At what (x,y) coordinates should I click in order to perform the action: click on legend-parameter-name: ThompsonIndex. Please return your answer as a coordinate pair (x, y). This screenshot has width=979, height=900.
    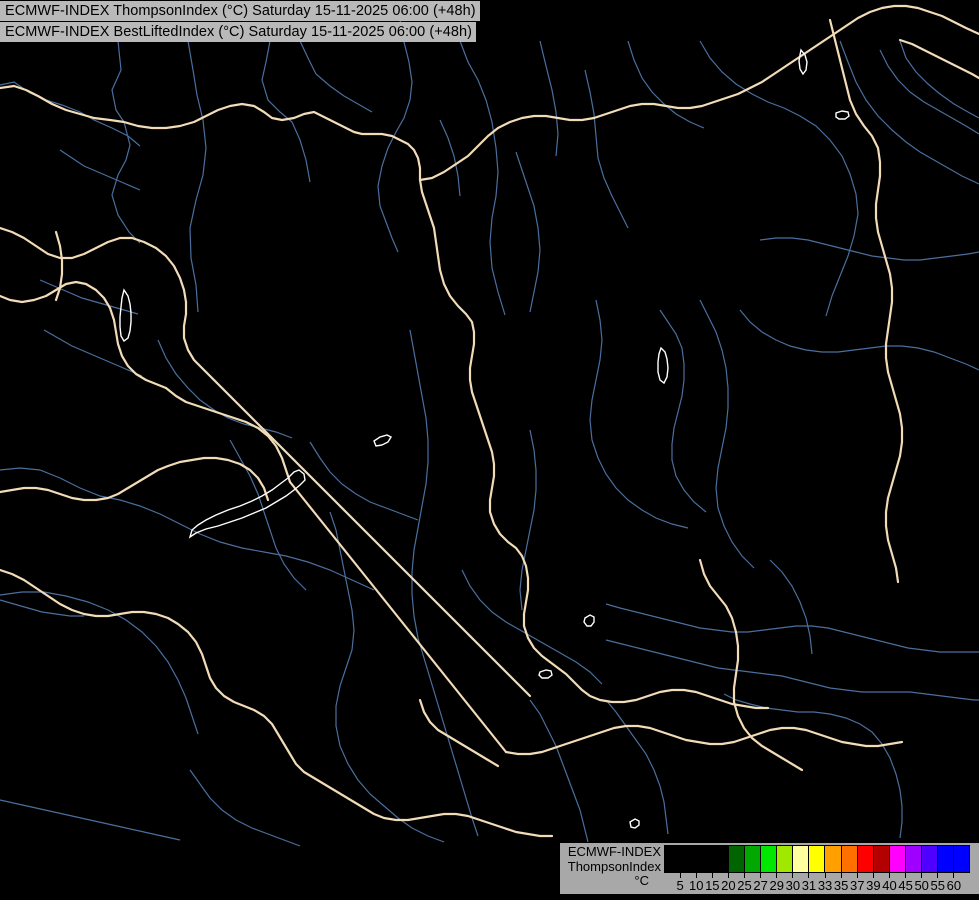
    Looking at the image, I should click on (614, 866).